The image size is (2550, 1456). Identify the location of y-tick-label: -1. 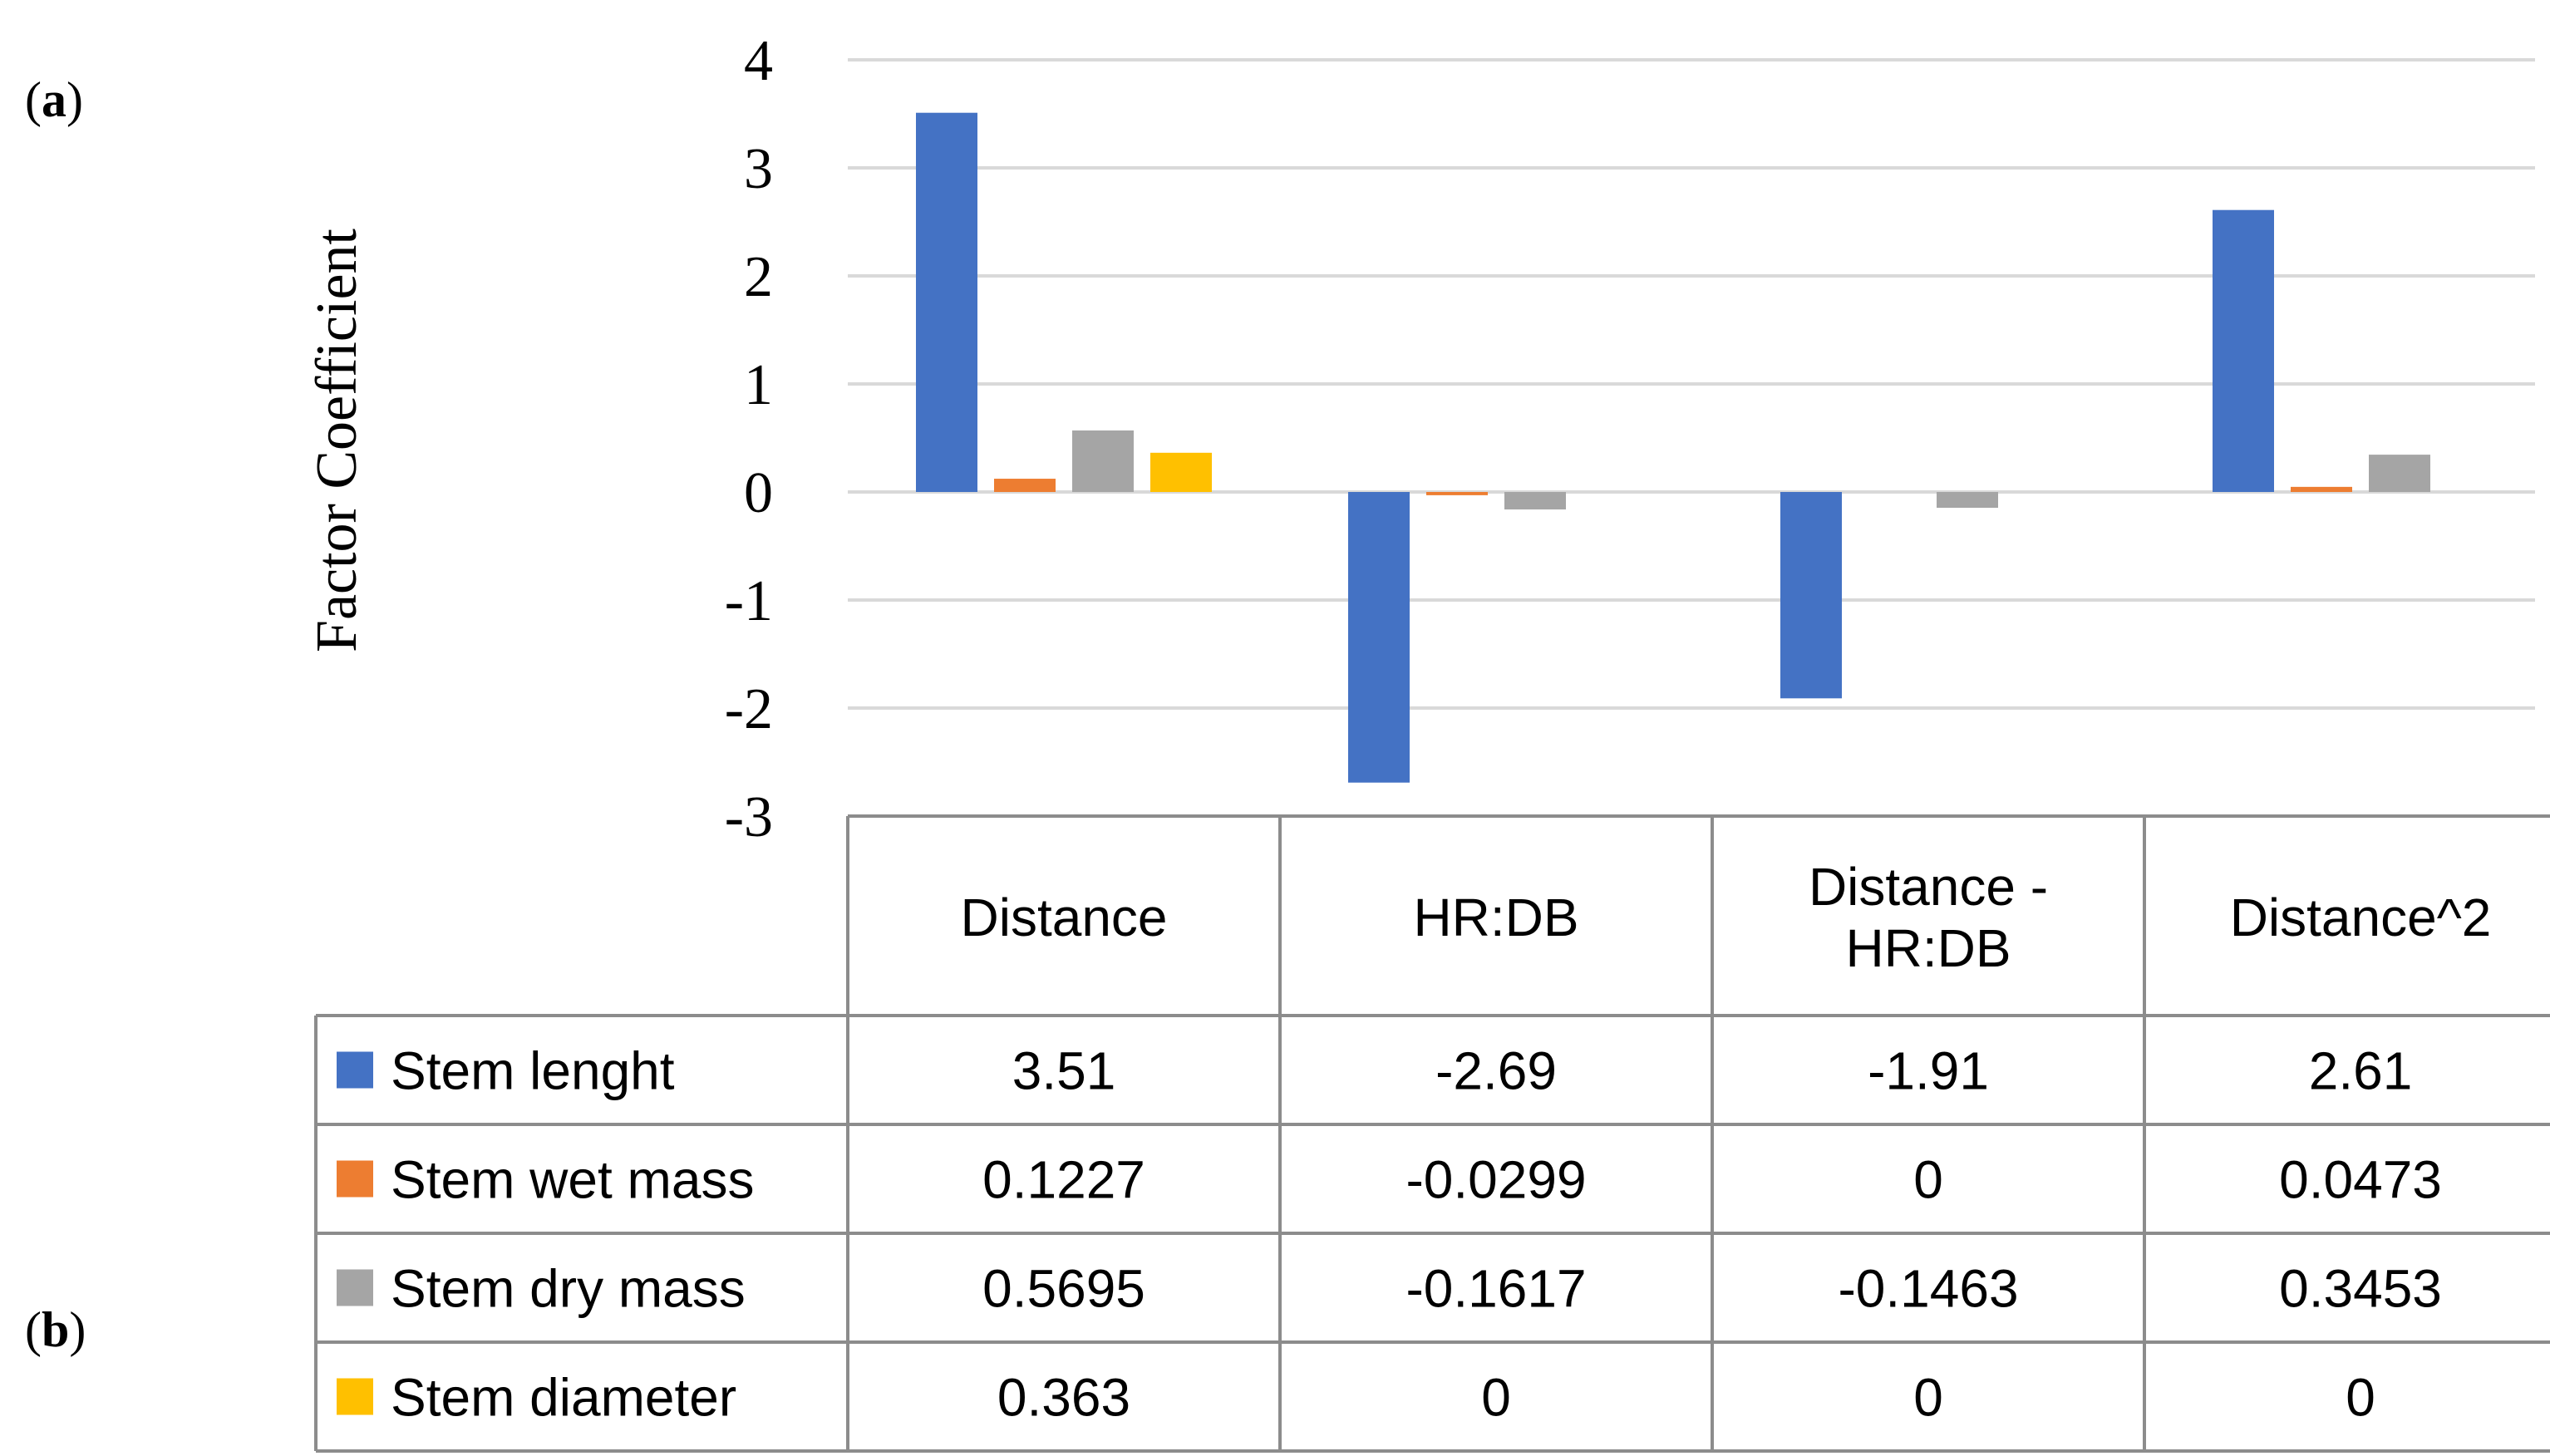
(749, 601).